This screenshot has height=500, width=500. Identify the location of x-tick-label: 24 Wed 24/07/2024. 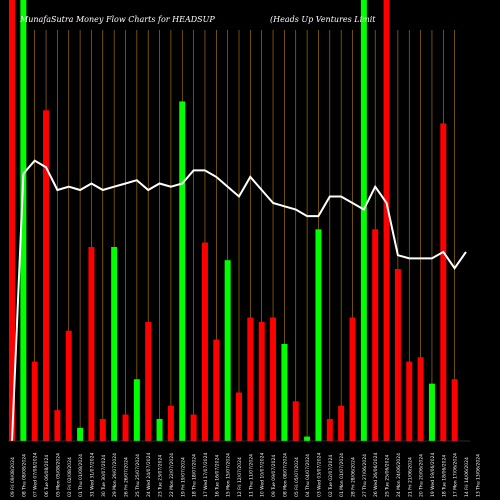
(149, 475).